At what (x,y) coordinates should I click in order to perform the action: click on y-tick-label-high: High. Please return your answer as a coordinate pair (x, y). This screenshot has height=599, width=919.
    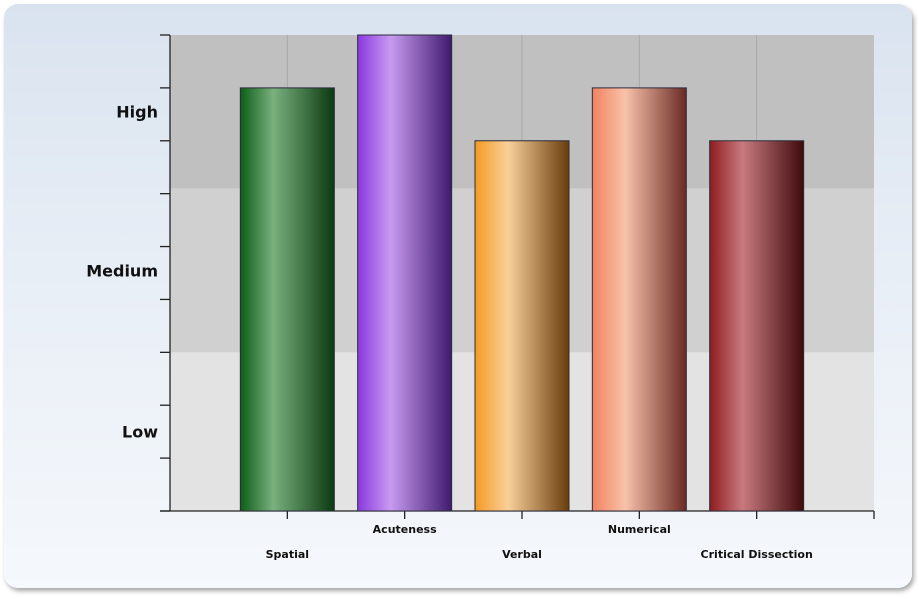
    Looking at the image, I should click on (137, 112).